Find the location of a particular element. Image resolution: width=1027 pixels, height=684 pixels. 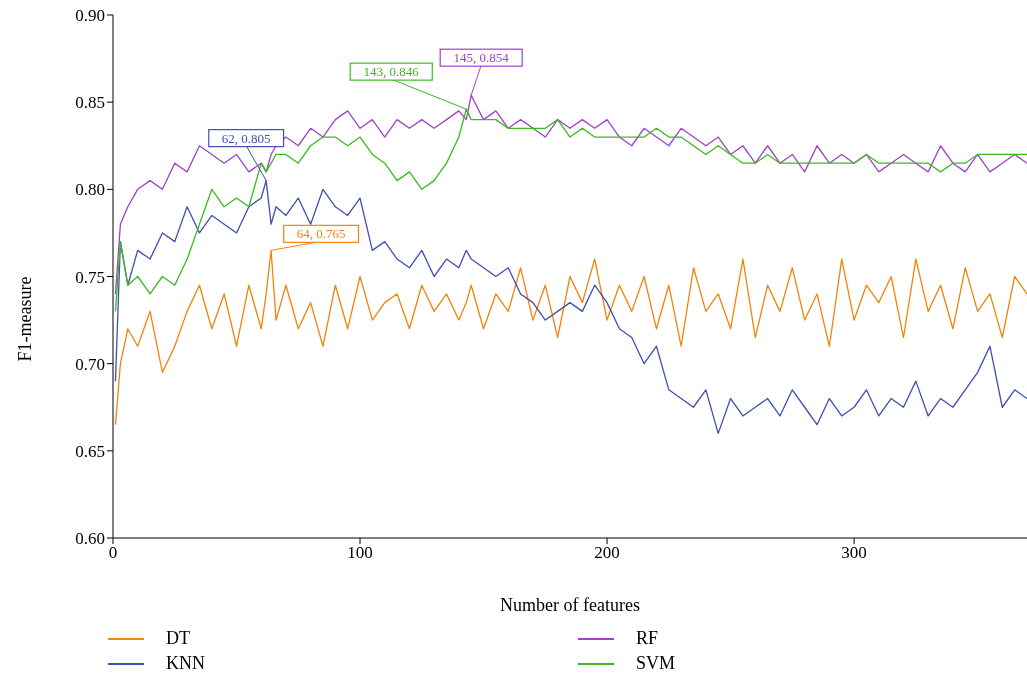

x-tick-label: 100 is located at coordinates (360, 553).